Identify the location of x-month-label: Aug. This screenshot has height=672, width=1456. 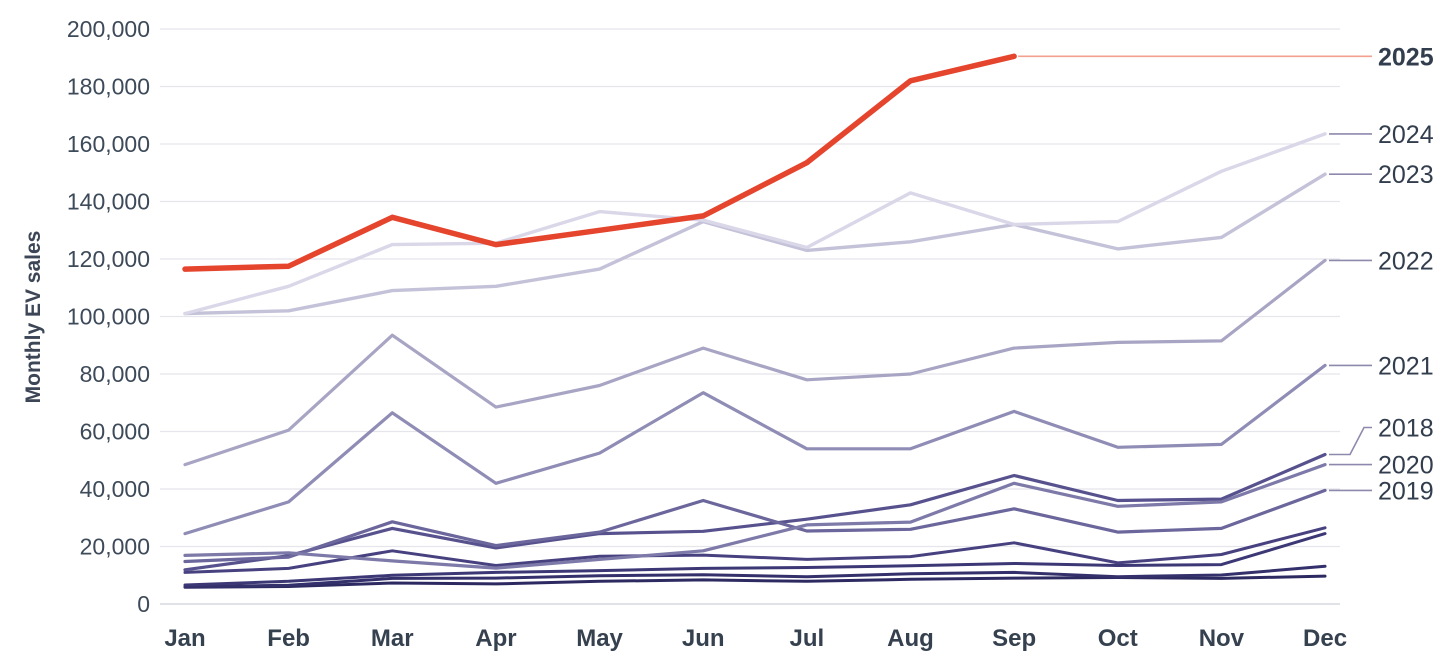
(910, 638).